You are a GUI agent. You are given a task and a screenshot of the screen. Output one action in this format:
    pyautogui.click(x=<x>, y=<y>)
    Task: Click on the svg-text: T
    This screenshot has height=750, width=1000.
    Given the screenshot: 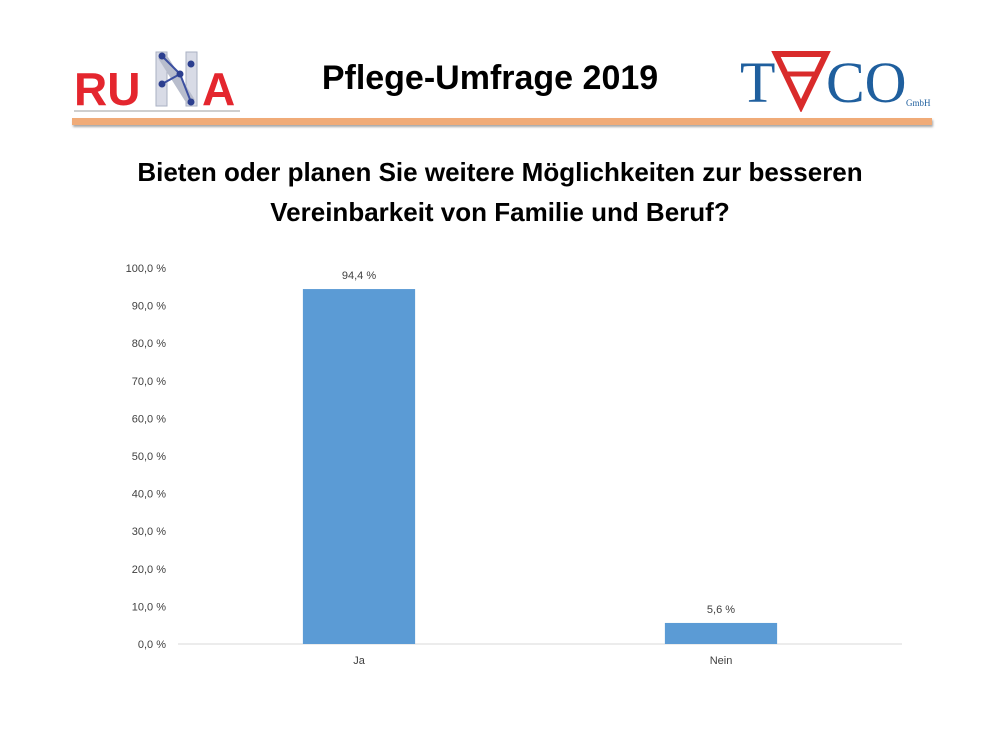 What is the action you would take?
    pyautogui.click(x=757, y=81)
    